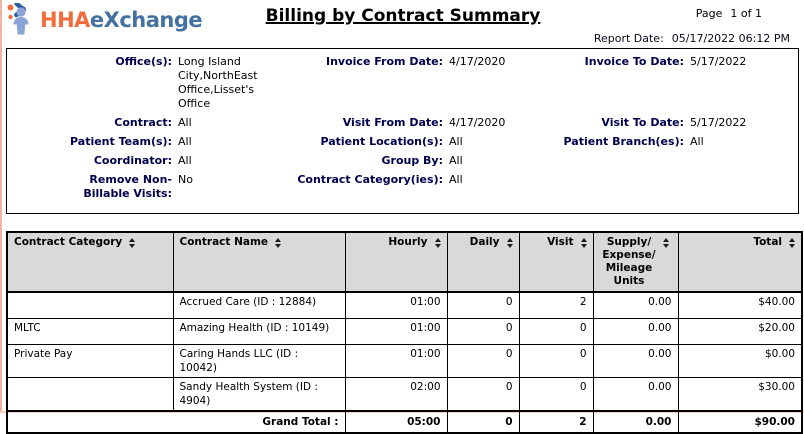 This screenshot has height=434, width=804. Describe the element at coordinates (259, 360) in the screenshot. I see `cell-name: Caring Hands LLC (ID : 10042)` at that location.